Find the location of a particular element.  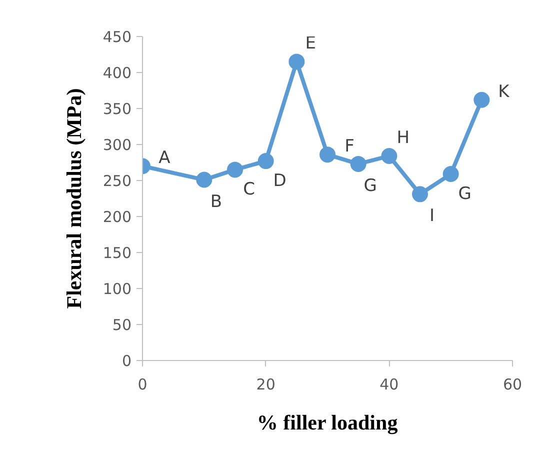

x-axis-title: % filler loading is located at coordinates (327, 422).